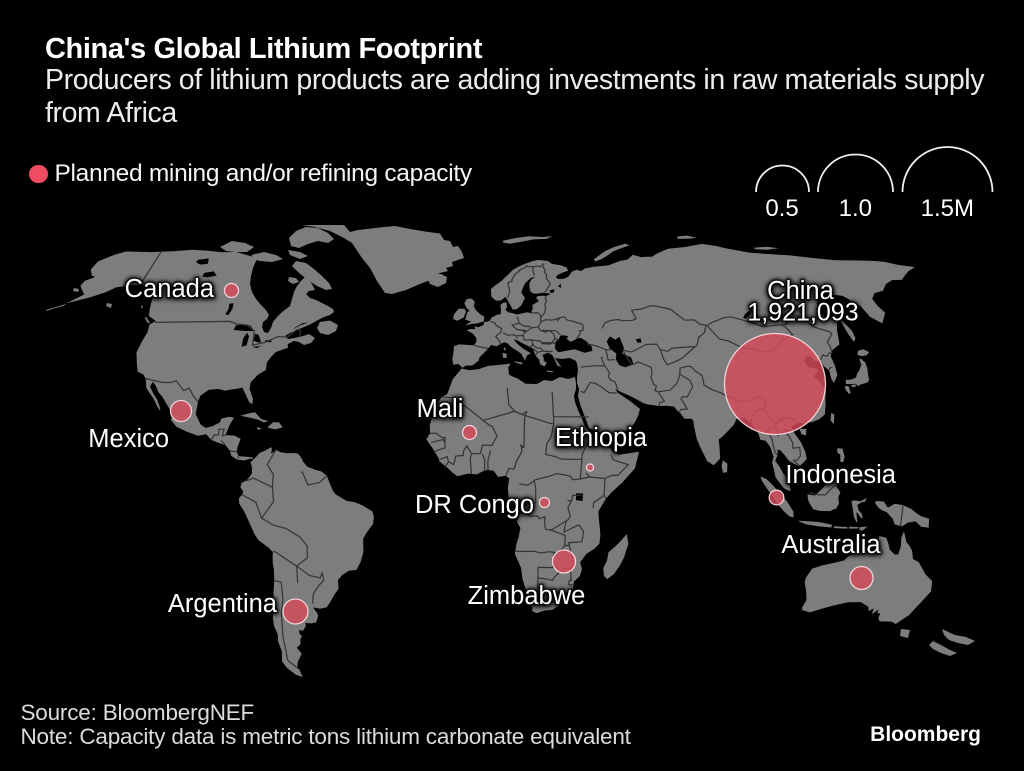 The height and width of the screenshot is (771, 1024). What do you see at coordinates (440, 409) in the screenshot?
I see `svg-text: Mali` at bounding box center [440, 409].